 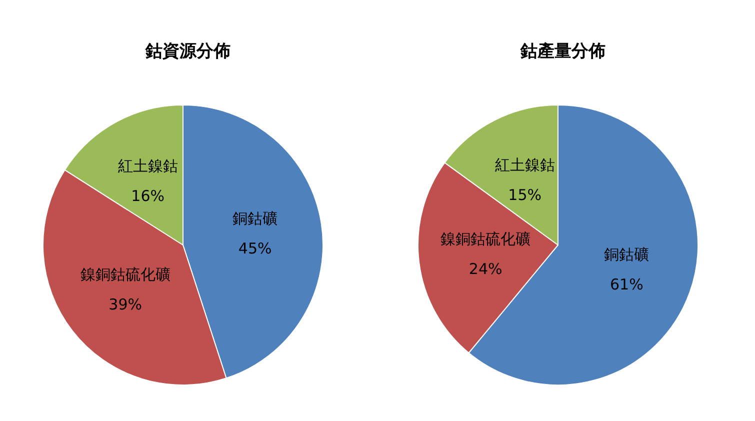 I want to click on chart-title: 鈷產量分佈, so click(x=563, y=52).